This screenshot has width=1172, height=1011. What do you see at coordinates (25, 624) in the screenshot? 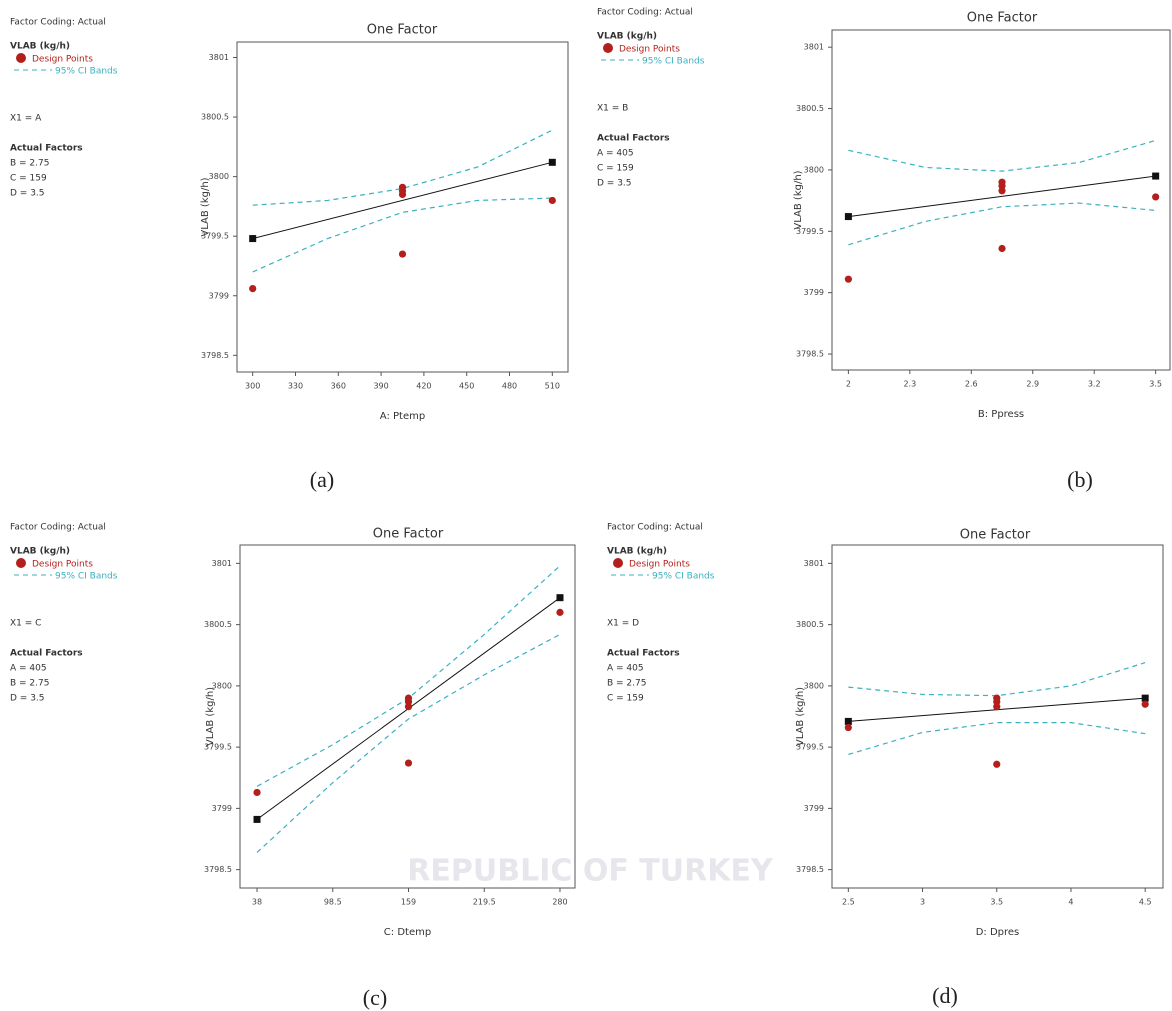
I see `x1-factor: X1 = C` at bounding box center [25, 624].